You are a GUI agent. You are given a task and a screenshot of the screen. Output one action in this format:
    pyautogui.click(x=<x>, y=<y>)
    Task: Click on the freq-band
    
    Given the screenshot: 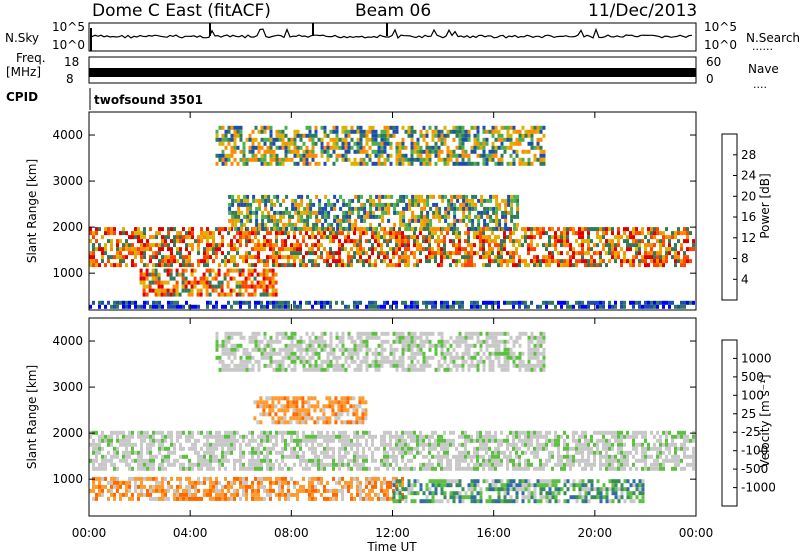 What is the action you would take?
    pyautogui.click(x=392, y=72)
    